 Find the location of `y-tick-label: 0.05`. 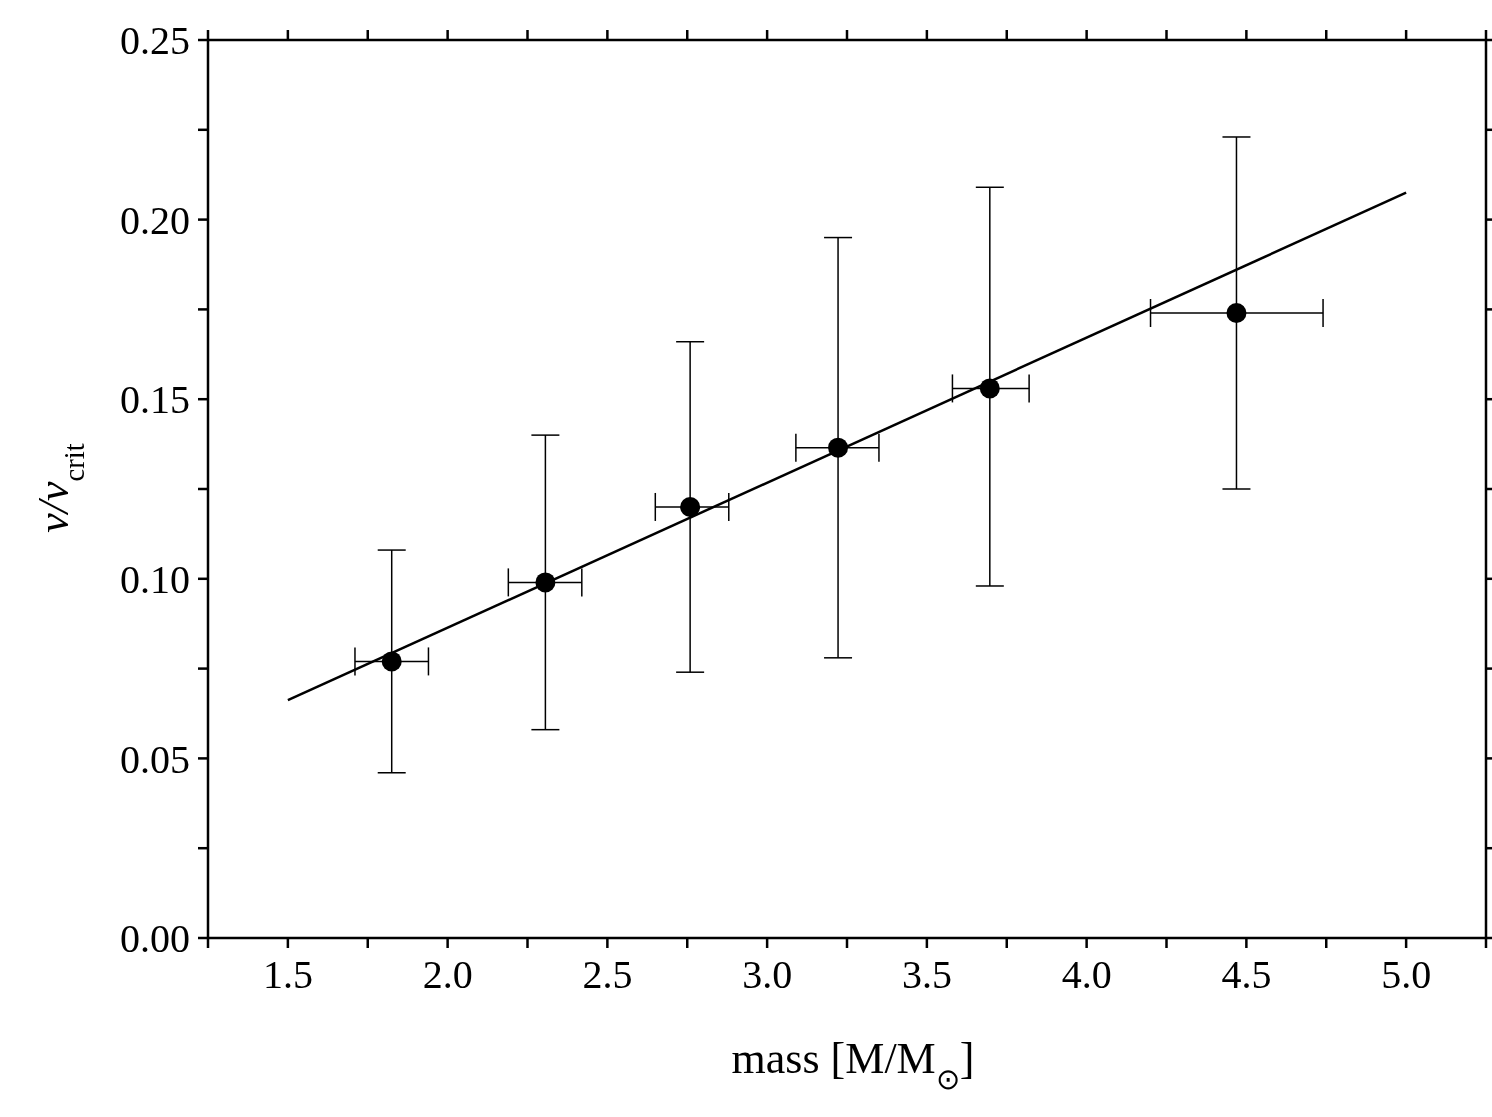

y-tick-label: 0.05 is located at coordinates (155, 759).